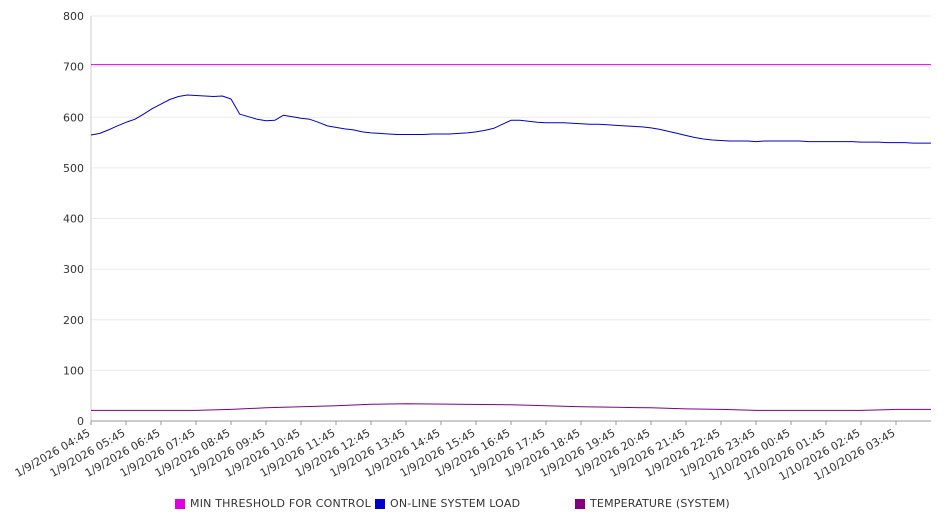 The image size is (946, 530). Describe the element at coordinates (280, 503) in the screenshot. I see `legend-label-min-threshold: MIN THRESHOLD FOR CONTROL` at that location.